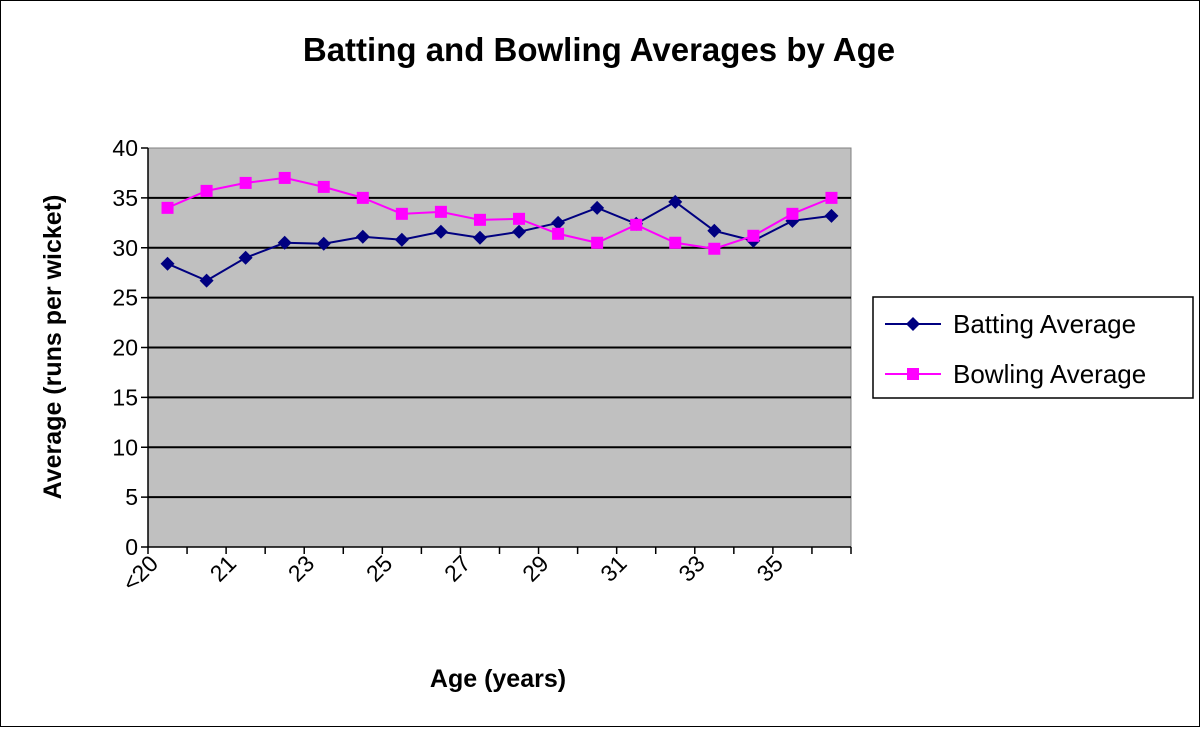 The width and height of the screenshot is (1200, 731). I want to click on square-marker-icon, so click(913, 374).